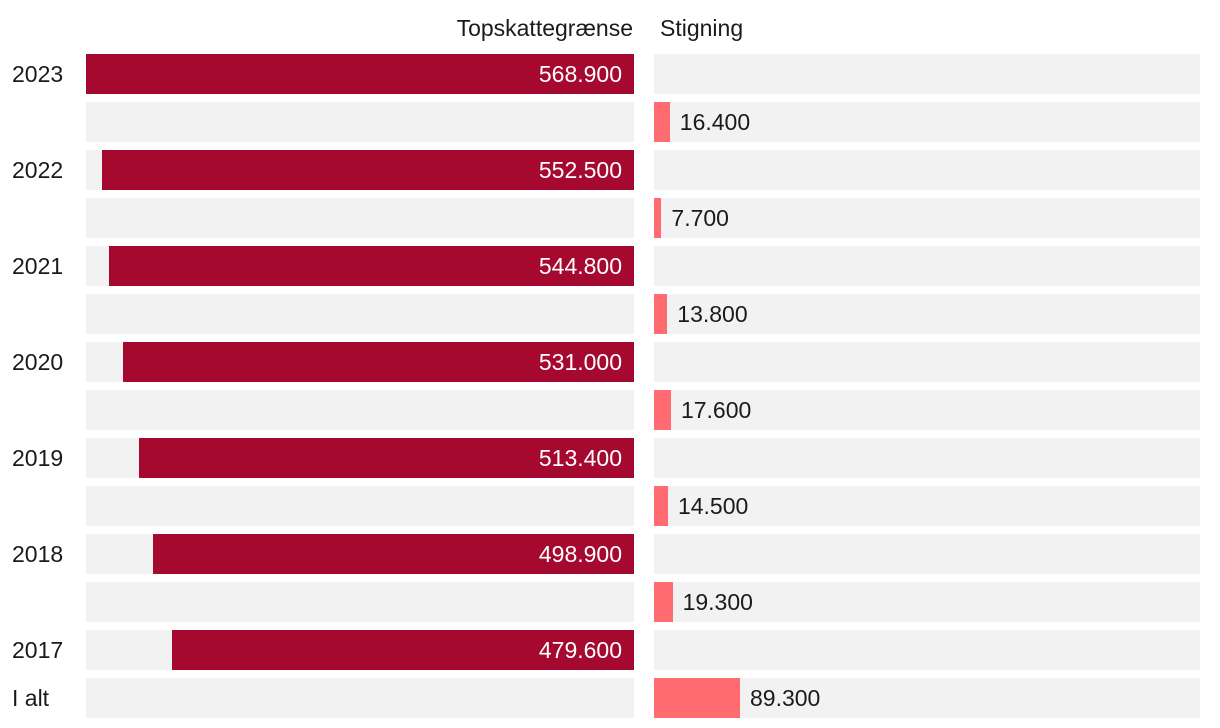 Image resolution: width=1220 pixels, height=728 pixels. I want to click on data-label: 479.600, so click(580, 650).